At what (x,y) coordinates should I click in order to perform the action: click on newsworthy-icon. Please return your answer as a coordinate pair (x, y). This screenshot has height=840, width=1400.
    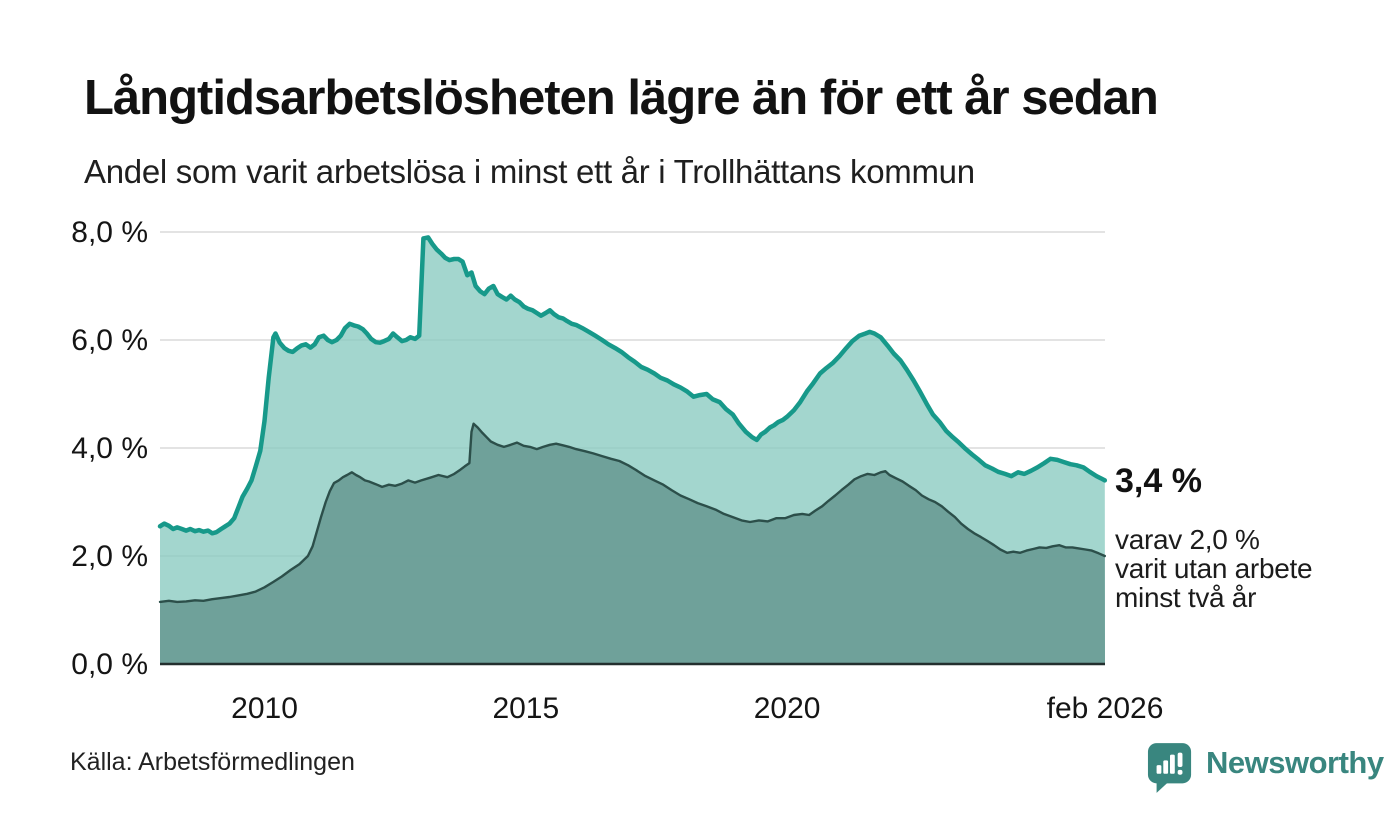
    Looking at the image, I should click on (1169, 768).